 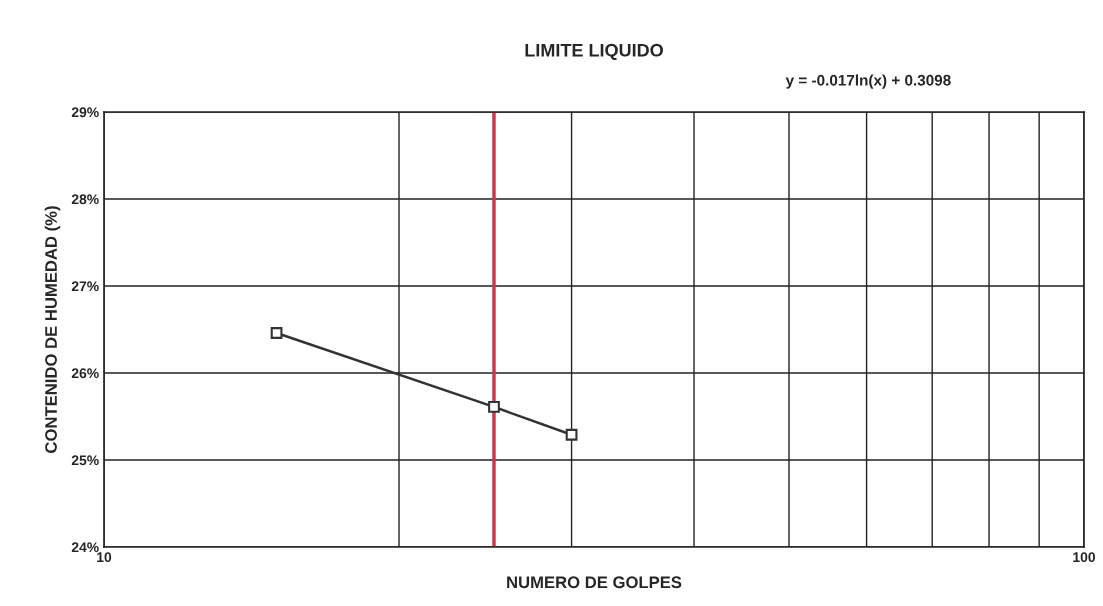 I want to click on y-tick-label: 26%, so click(x=85, y=373).